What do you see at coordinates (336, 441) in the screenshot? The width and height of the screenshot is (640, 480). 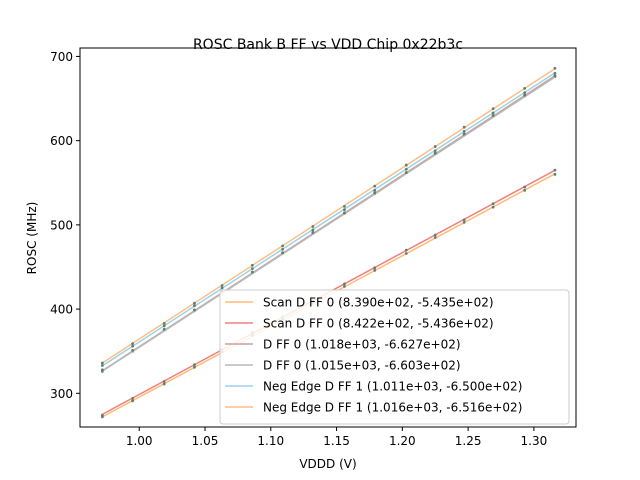 I see `x-tick-label: 1.15` at bounding box center [336, 441].